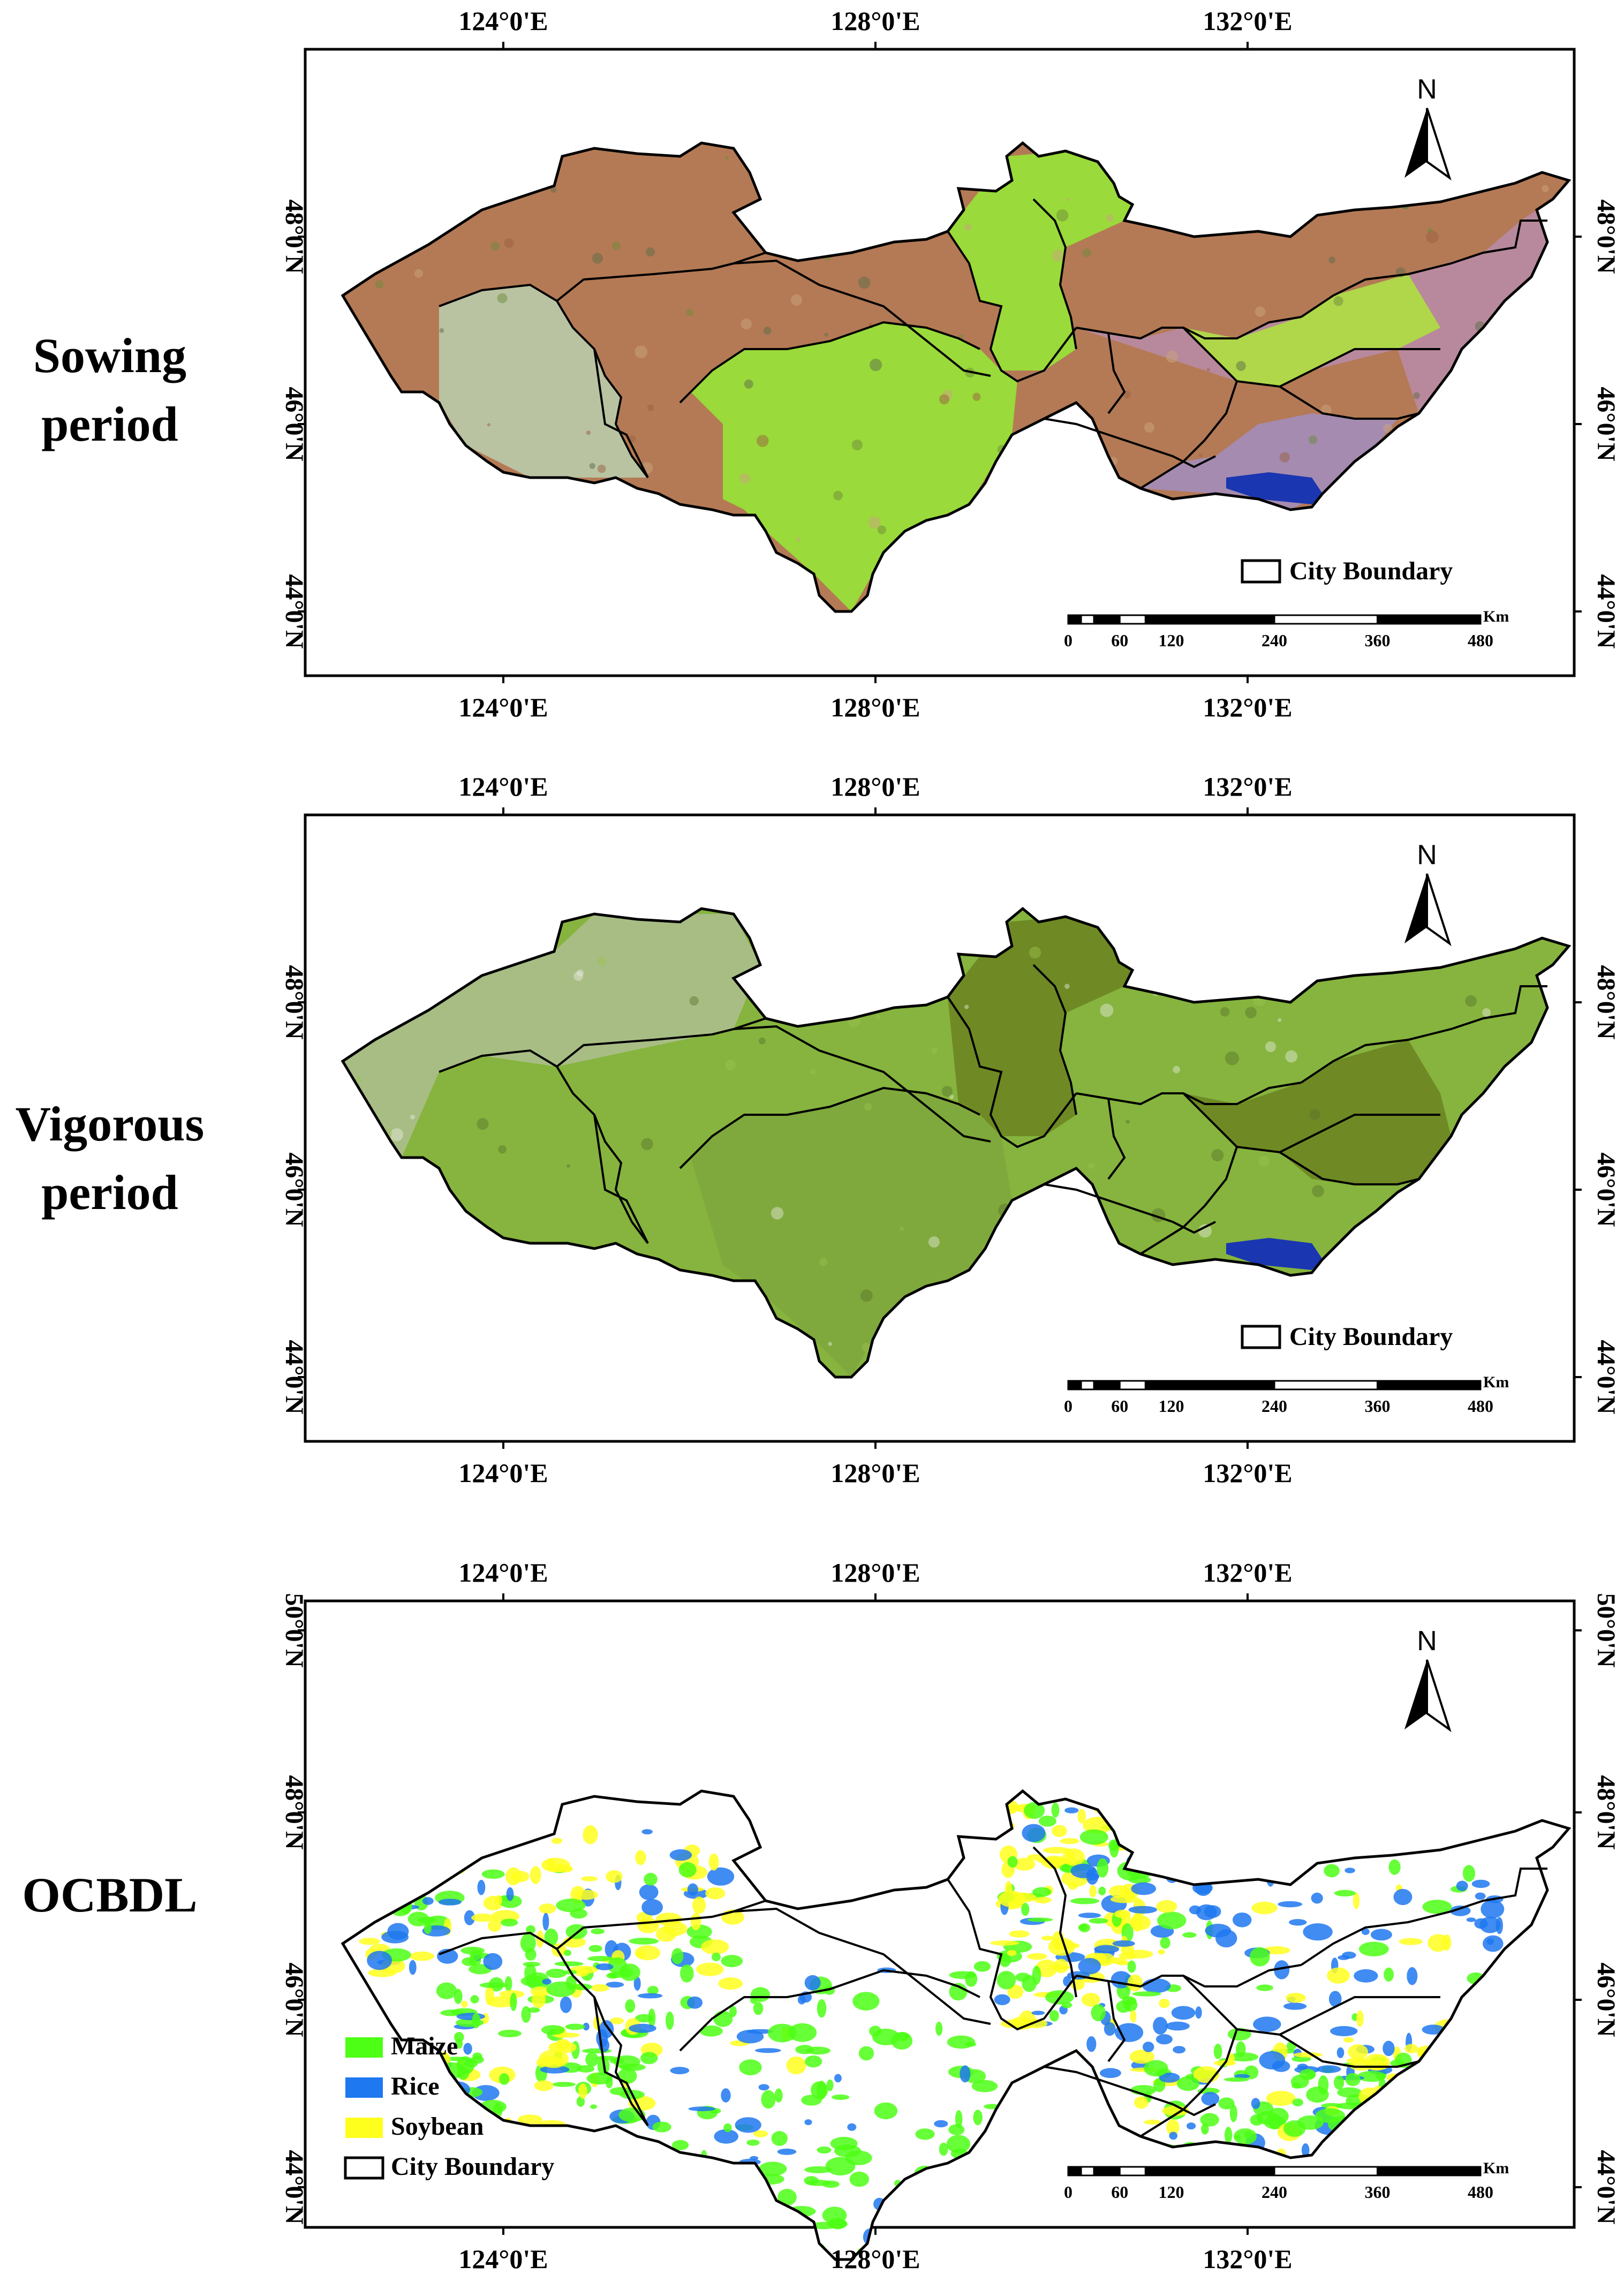 The image size is (1624, 2290). I want to click on lat-label-left: 46°0'N, so click(294, 424).